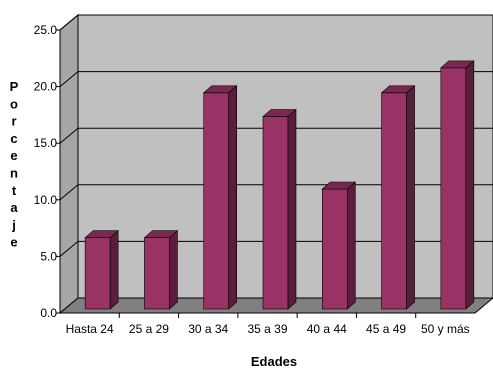 The width and height of the screenshot is (493, 370). Describe the element at coordinates (267, 329) in the screenshot. I see `x-tick-label: 35 a 39` at that location.